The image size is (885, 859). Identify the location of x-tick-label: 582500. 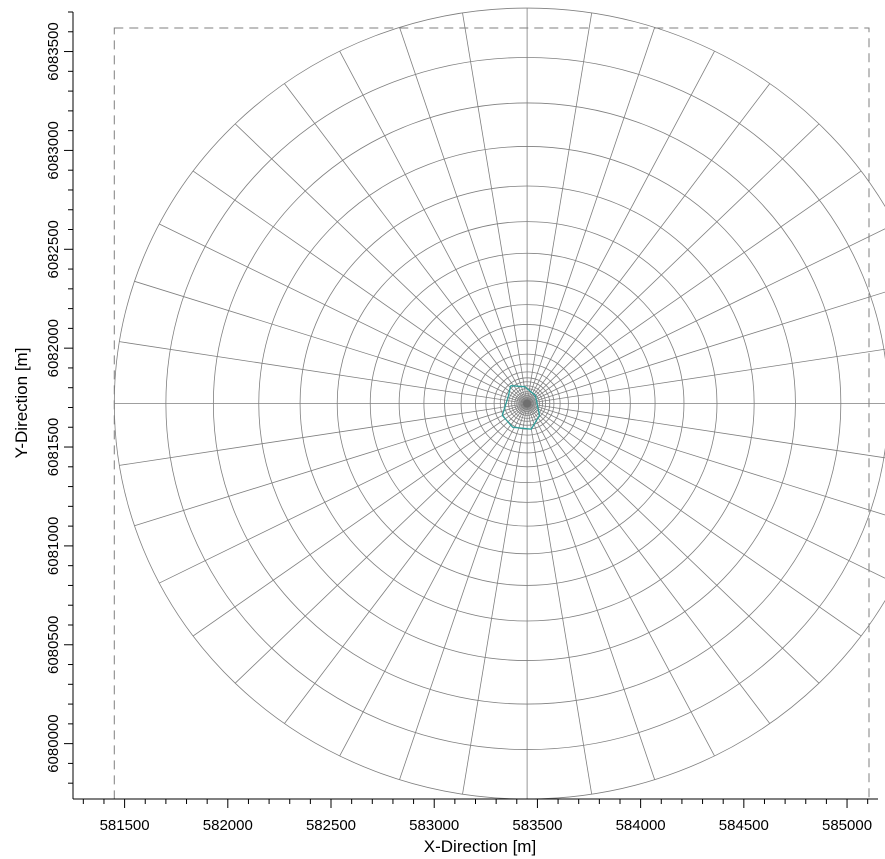
(331, 825).